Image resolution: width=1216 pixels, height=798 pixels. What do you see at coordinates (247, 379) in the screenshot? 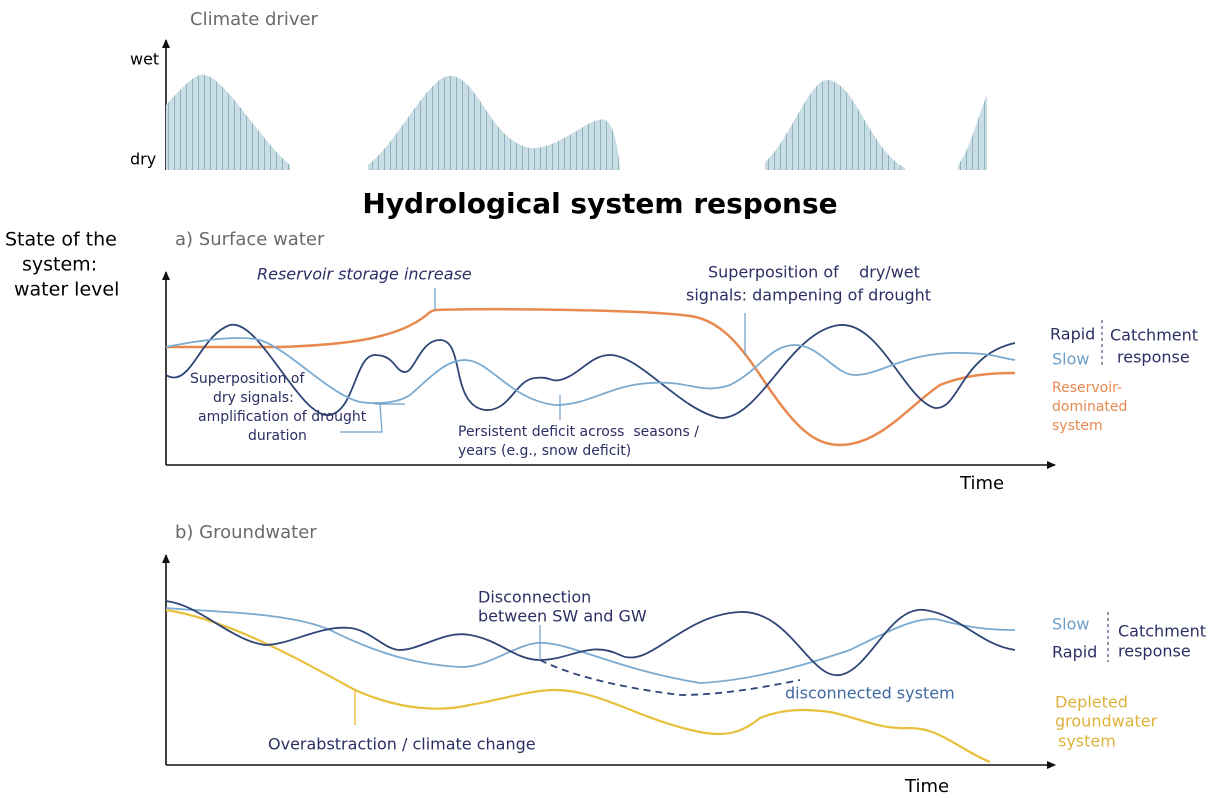
I see `annotation: Superposition of` at bounding box center [247, 379].